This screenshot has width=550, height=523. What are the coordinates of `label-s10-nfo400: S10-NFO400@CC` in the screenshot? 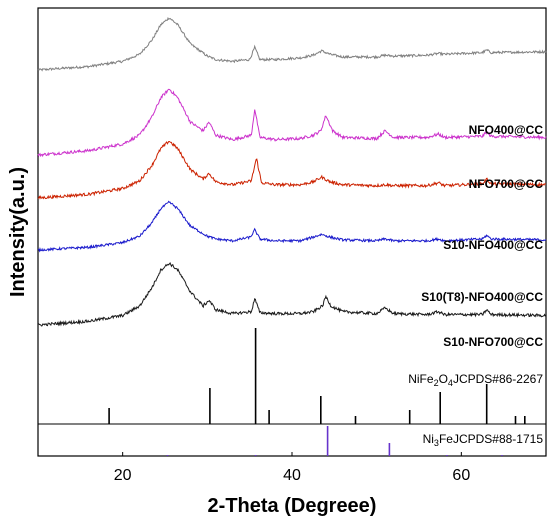 It's located at (493, 245).